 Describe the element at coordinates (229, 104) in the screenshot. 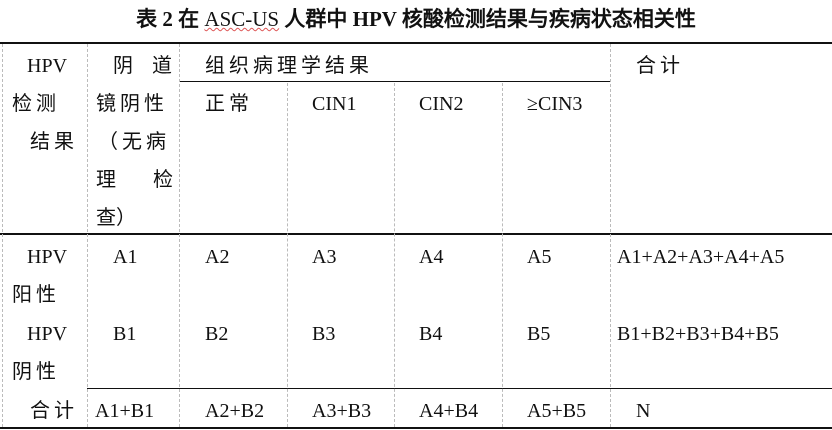

I see `header-normal: 正常` at that location.